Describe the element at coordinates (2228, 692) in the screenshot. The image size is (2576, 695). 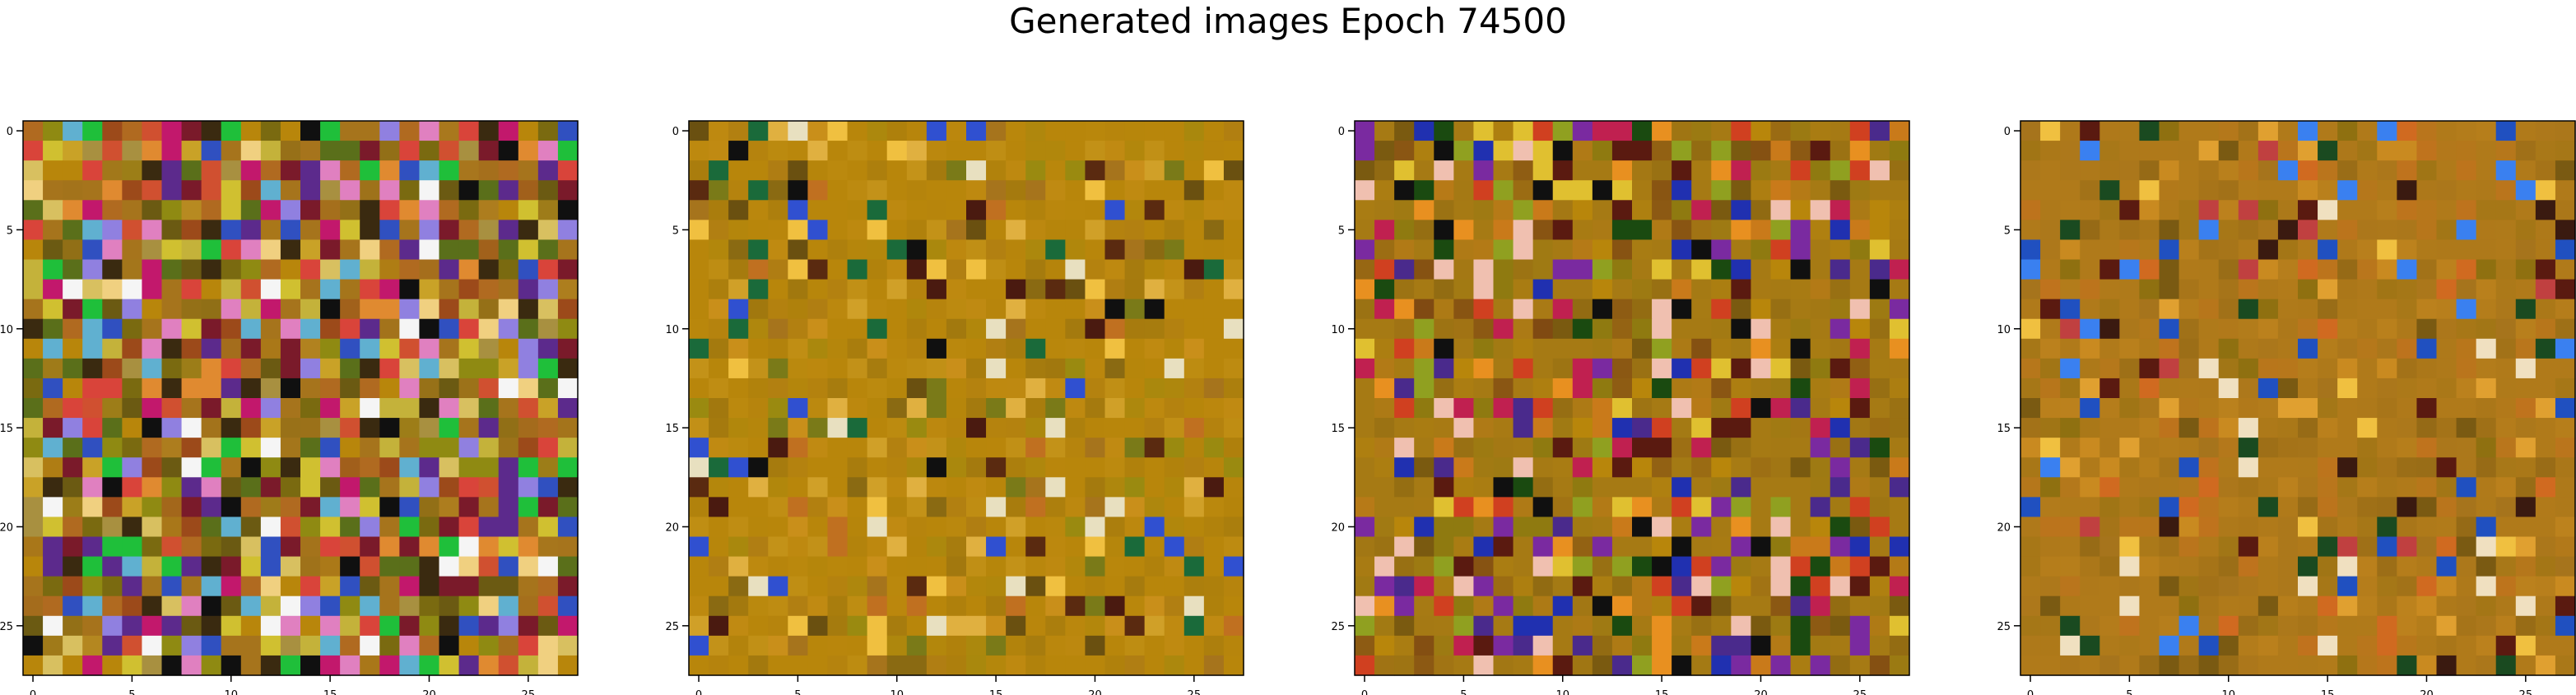
I see `x-tick-label: 10` at that location.